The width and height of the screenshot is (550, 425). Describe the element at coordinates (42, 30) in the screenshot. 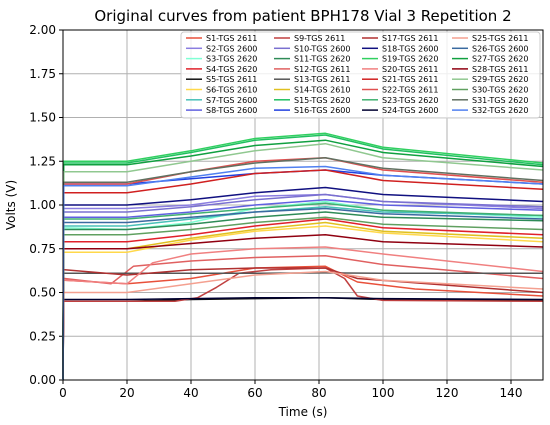

I see `y-tick-label: 2.00` at that location.